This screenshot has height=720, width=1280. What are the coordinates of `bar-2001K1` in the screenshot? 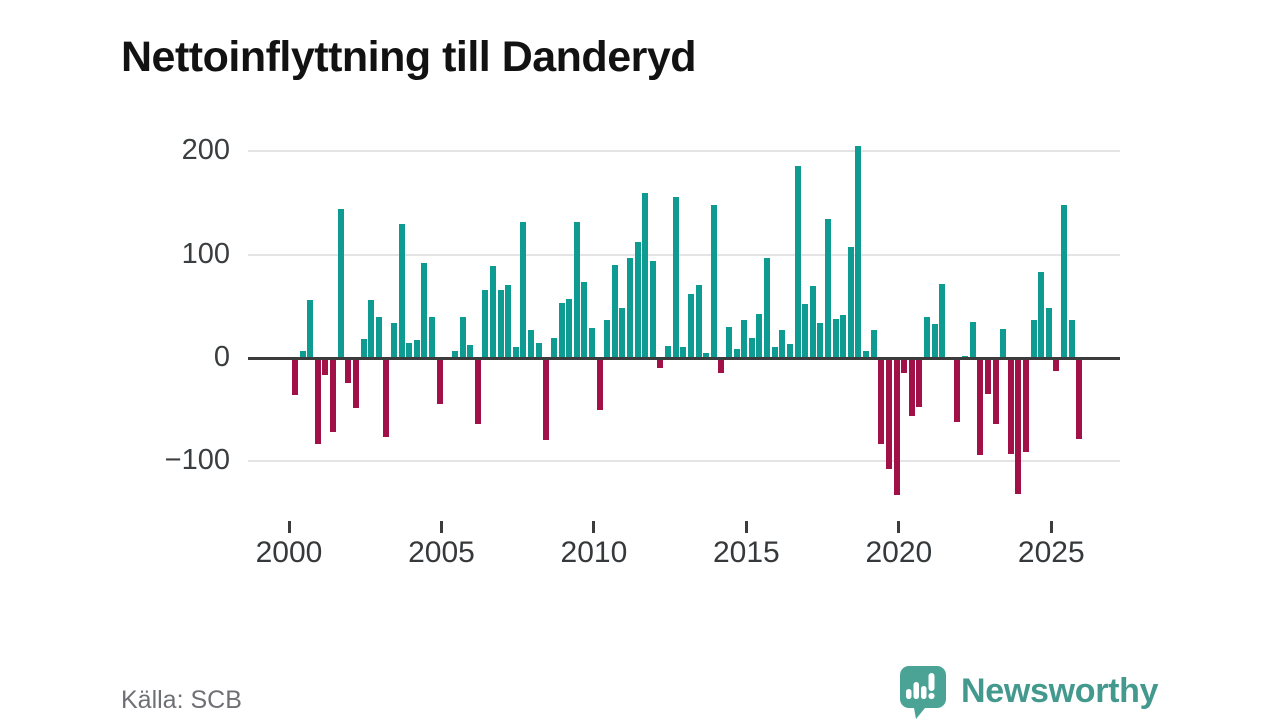 It's located at (325, 366).